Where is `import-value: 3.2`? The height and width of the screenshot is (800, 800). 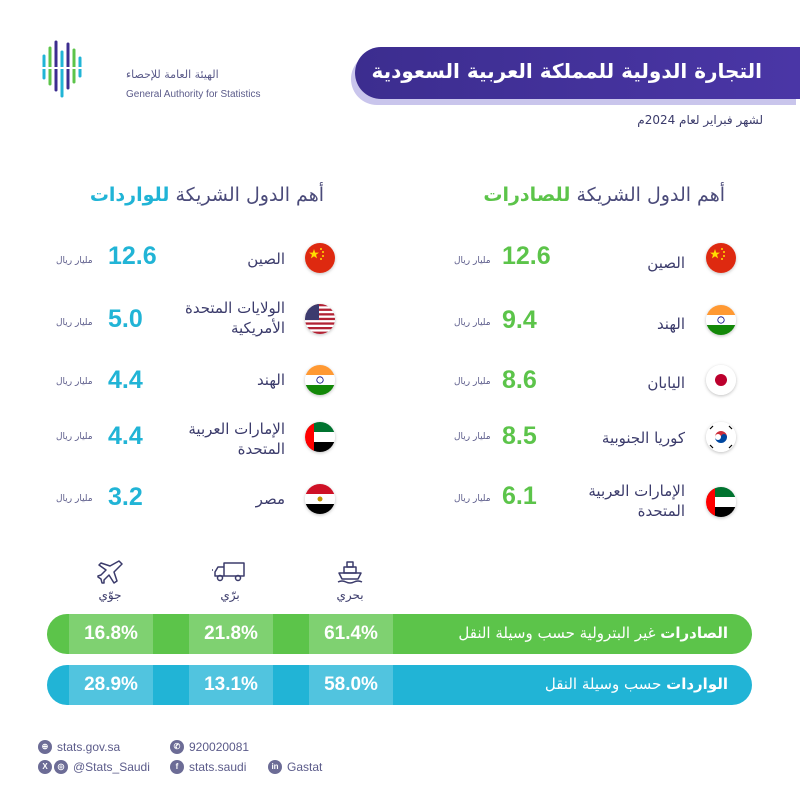
import-value: 3.2 is located at coordinates (125, 497).